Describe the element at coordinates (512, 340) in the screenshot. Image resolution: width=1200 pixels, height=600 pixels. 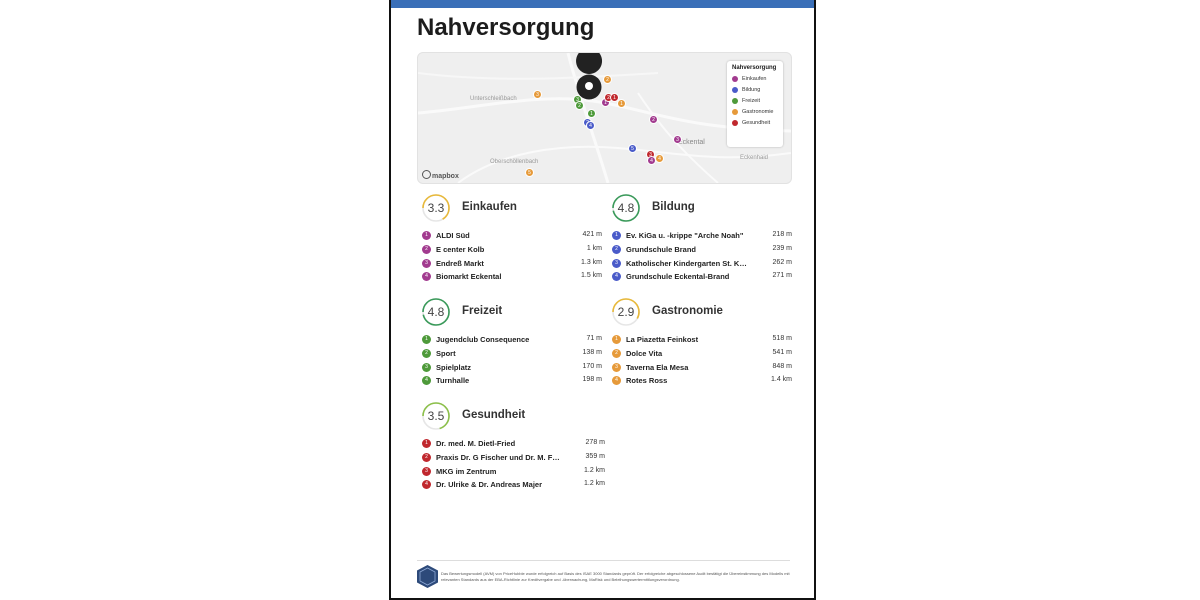
I see `list-item: 1 Jugendclub Consequence 71 m` at that location.